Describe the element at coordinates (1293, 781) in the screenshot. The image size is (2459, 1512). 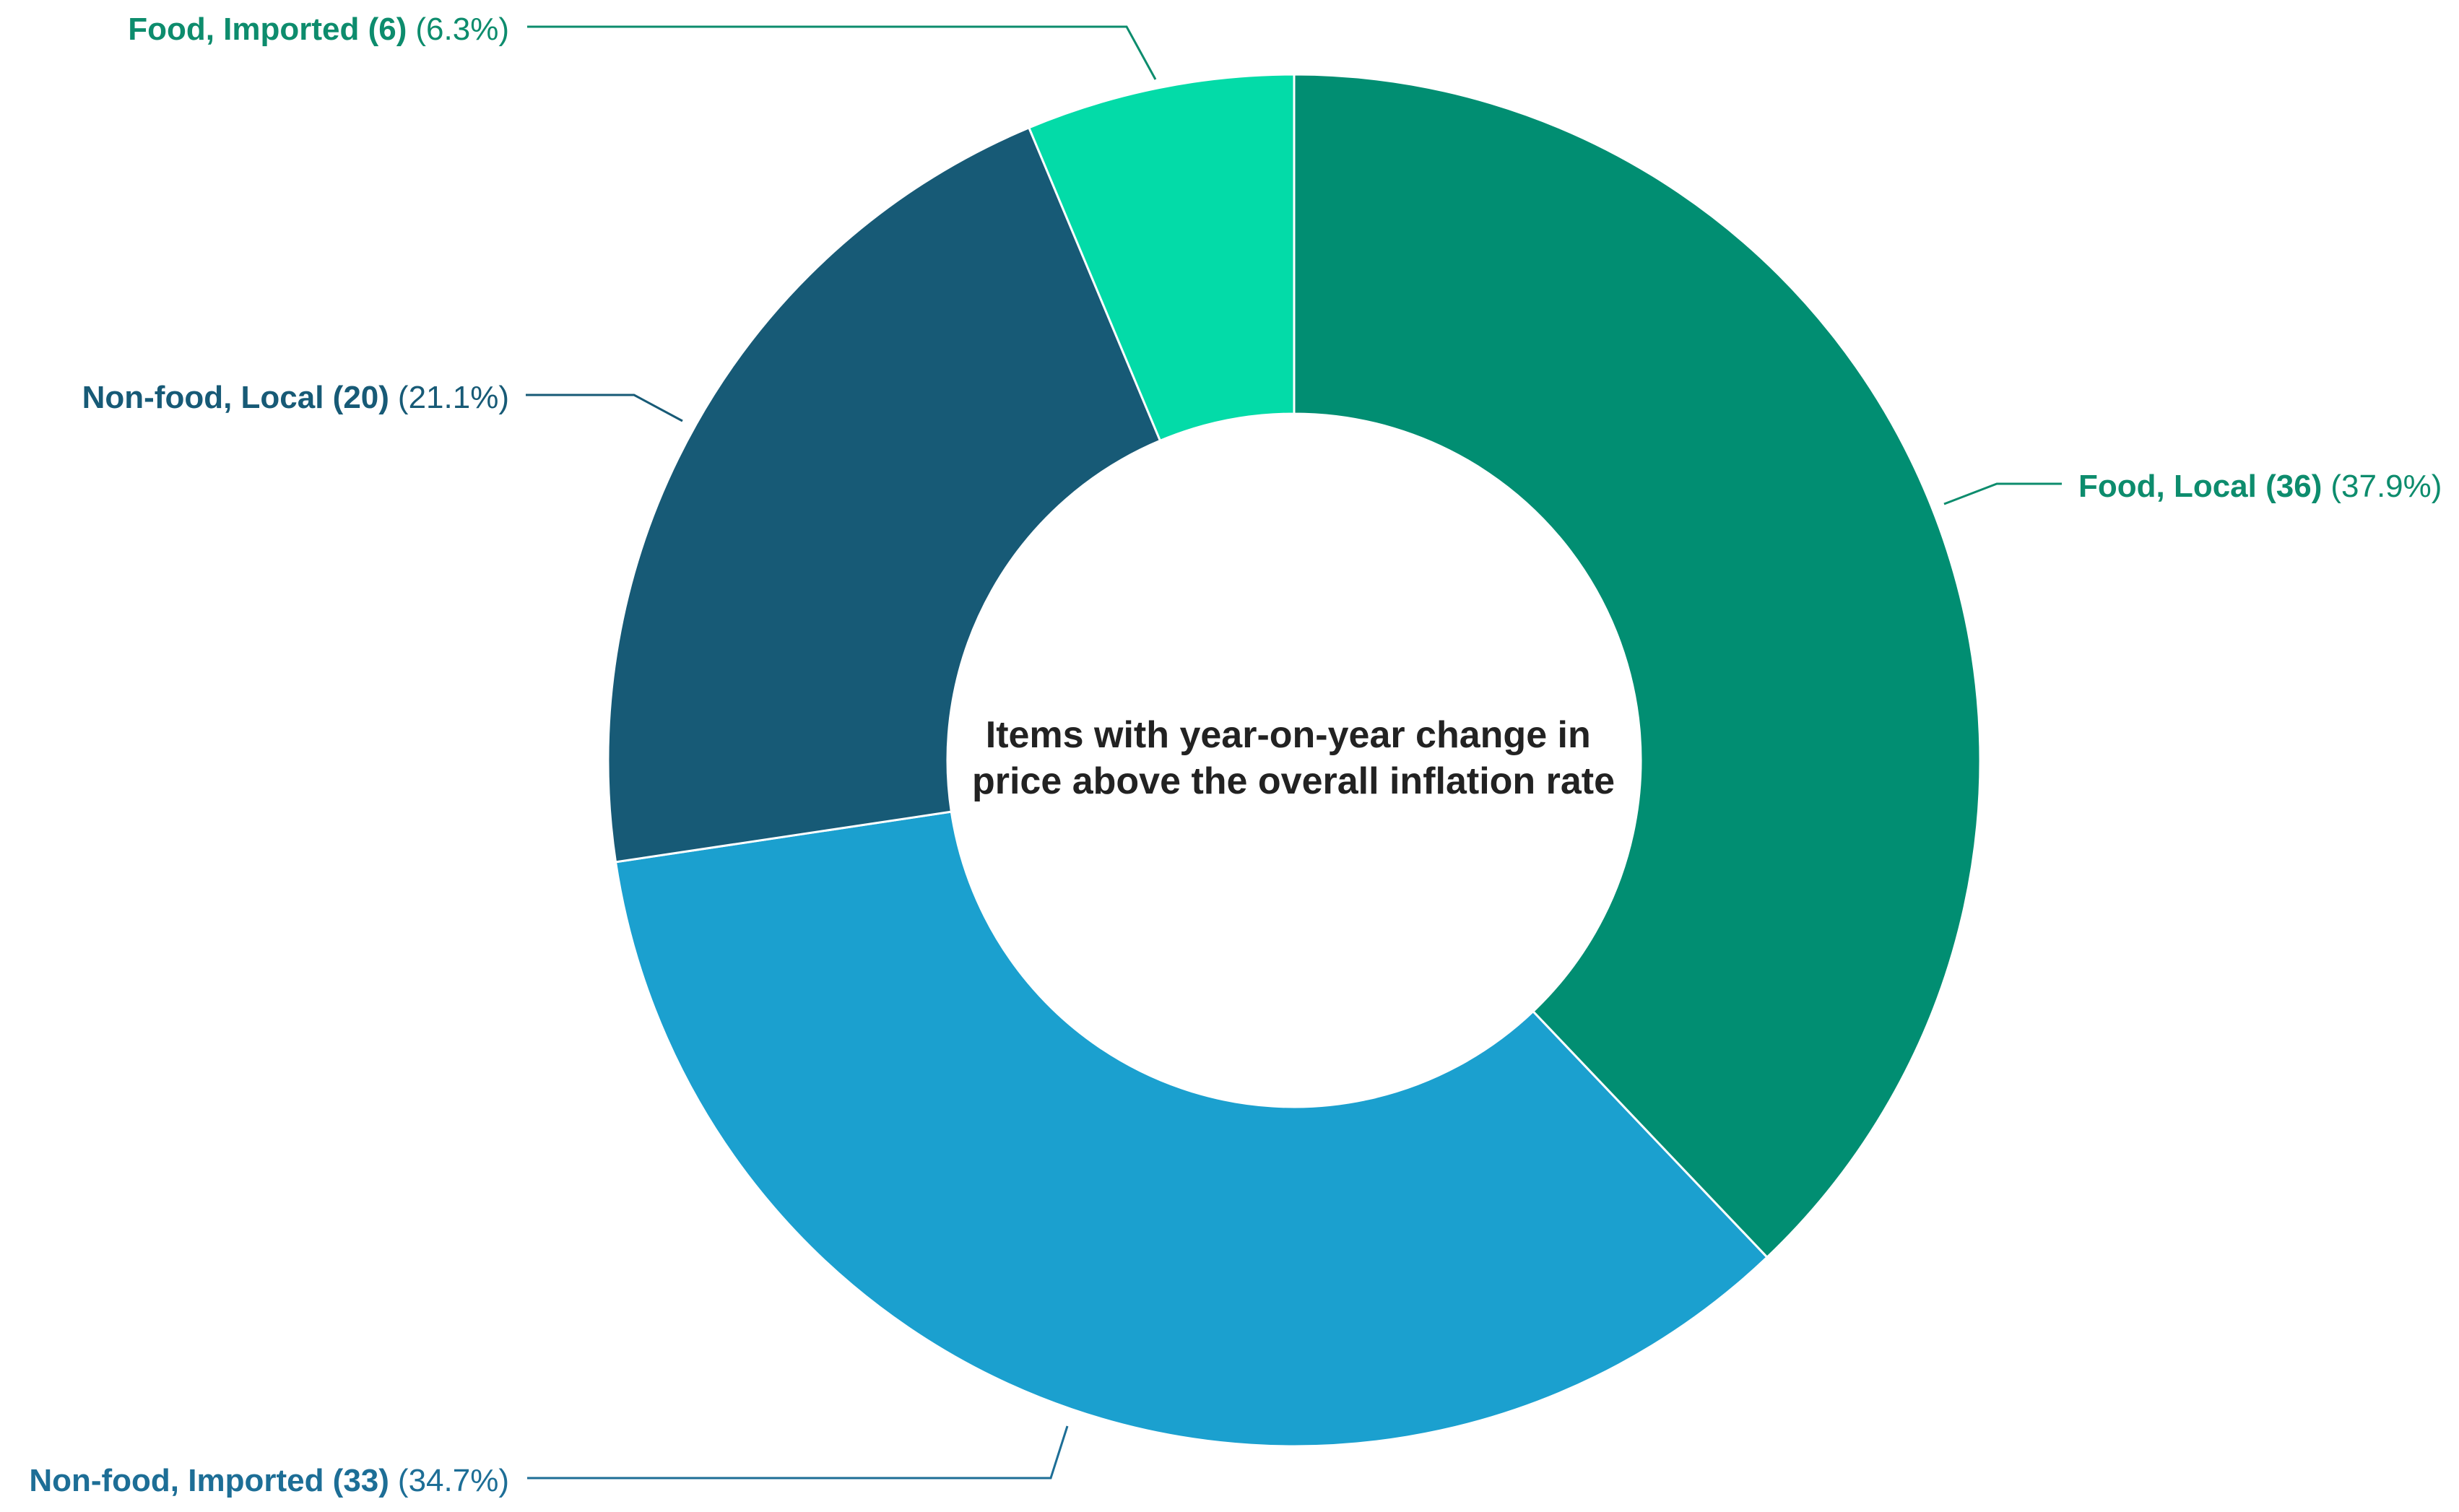
I see `chart-title-line-2: price above the overall inflation rate` at that location.